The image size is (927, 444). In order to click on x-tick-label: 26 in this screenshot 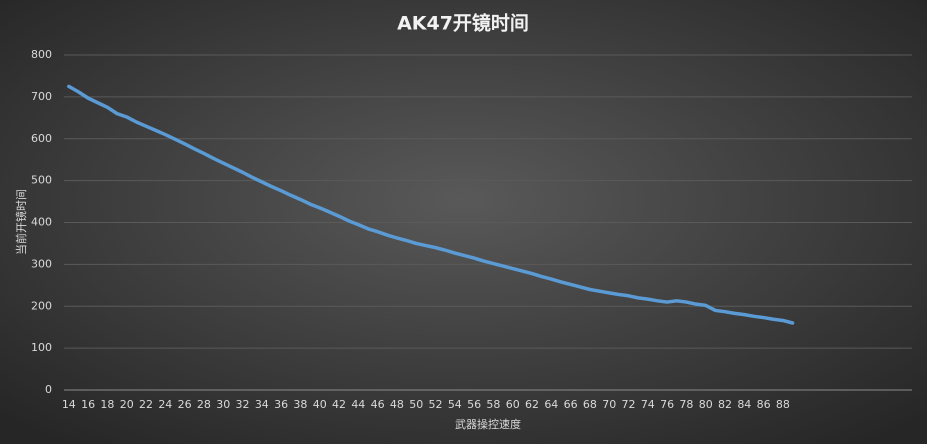, I will do `click(185, 404)`.